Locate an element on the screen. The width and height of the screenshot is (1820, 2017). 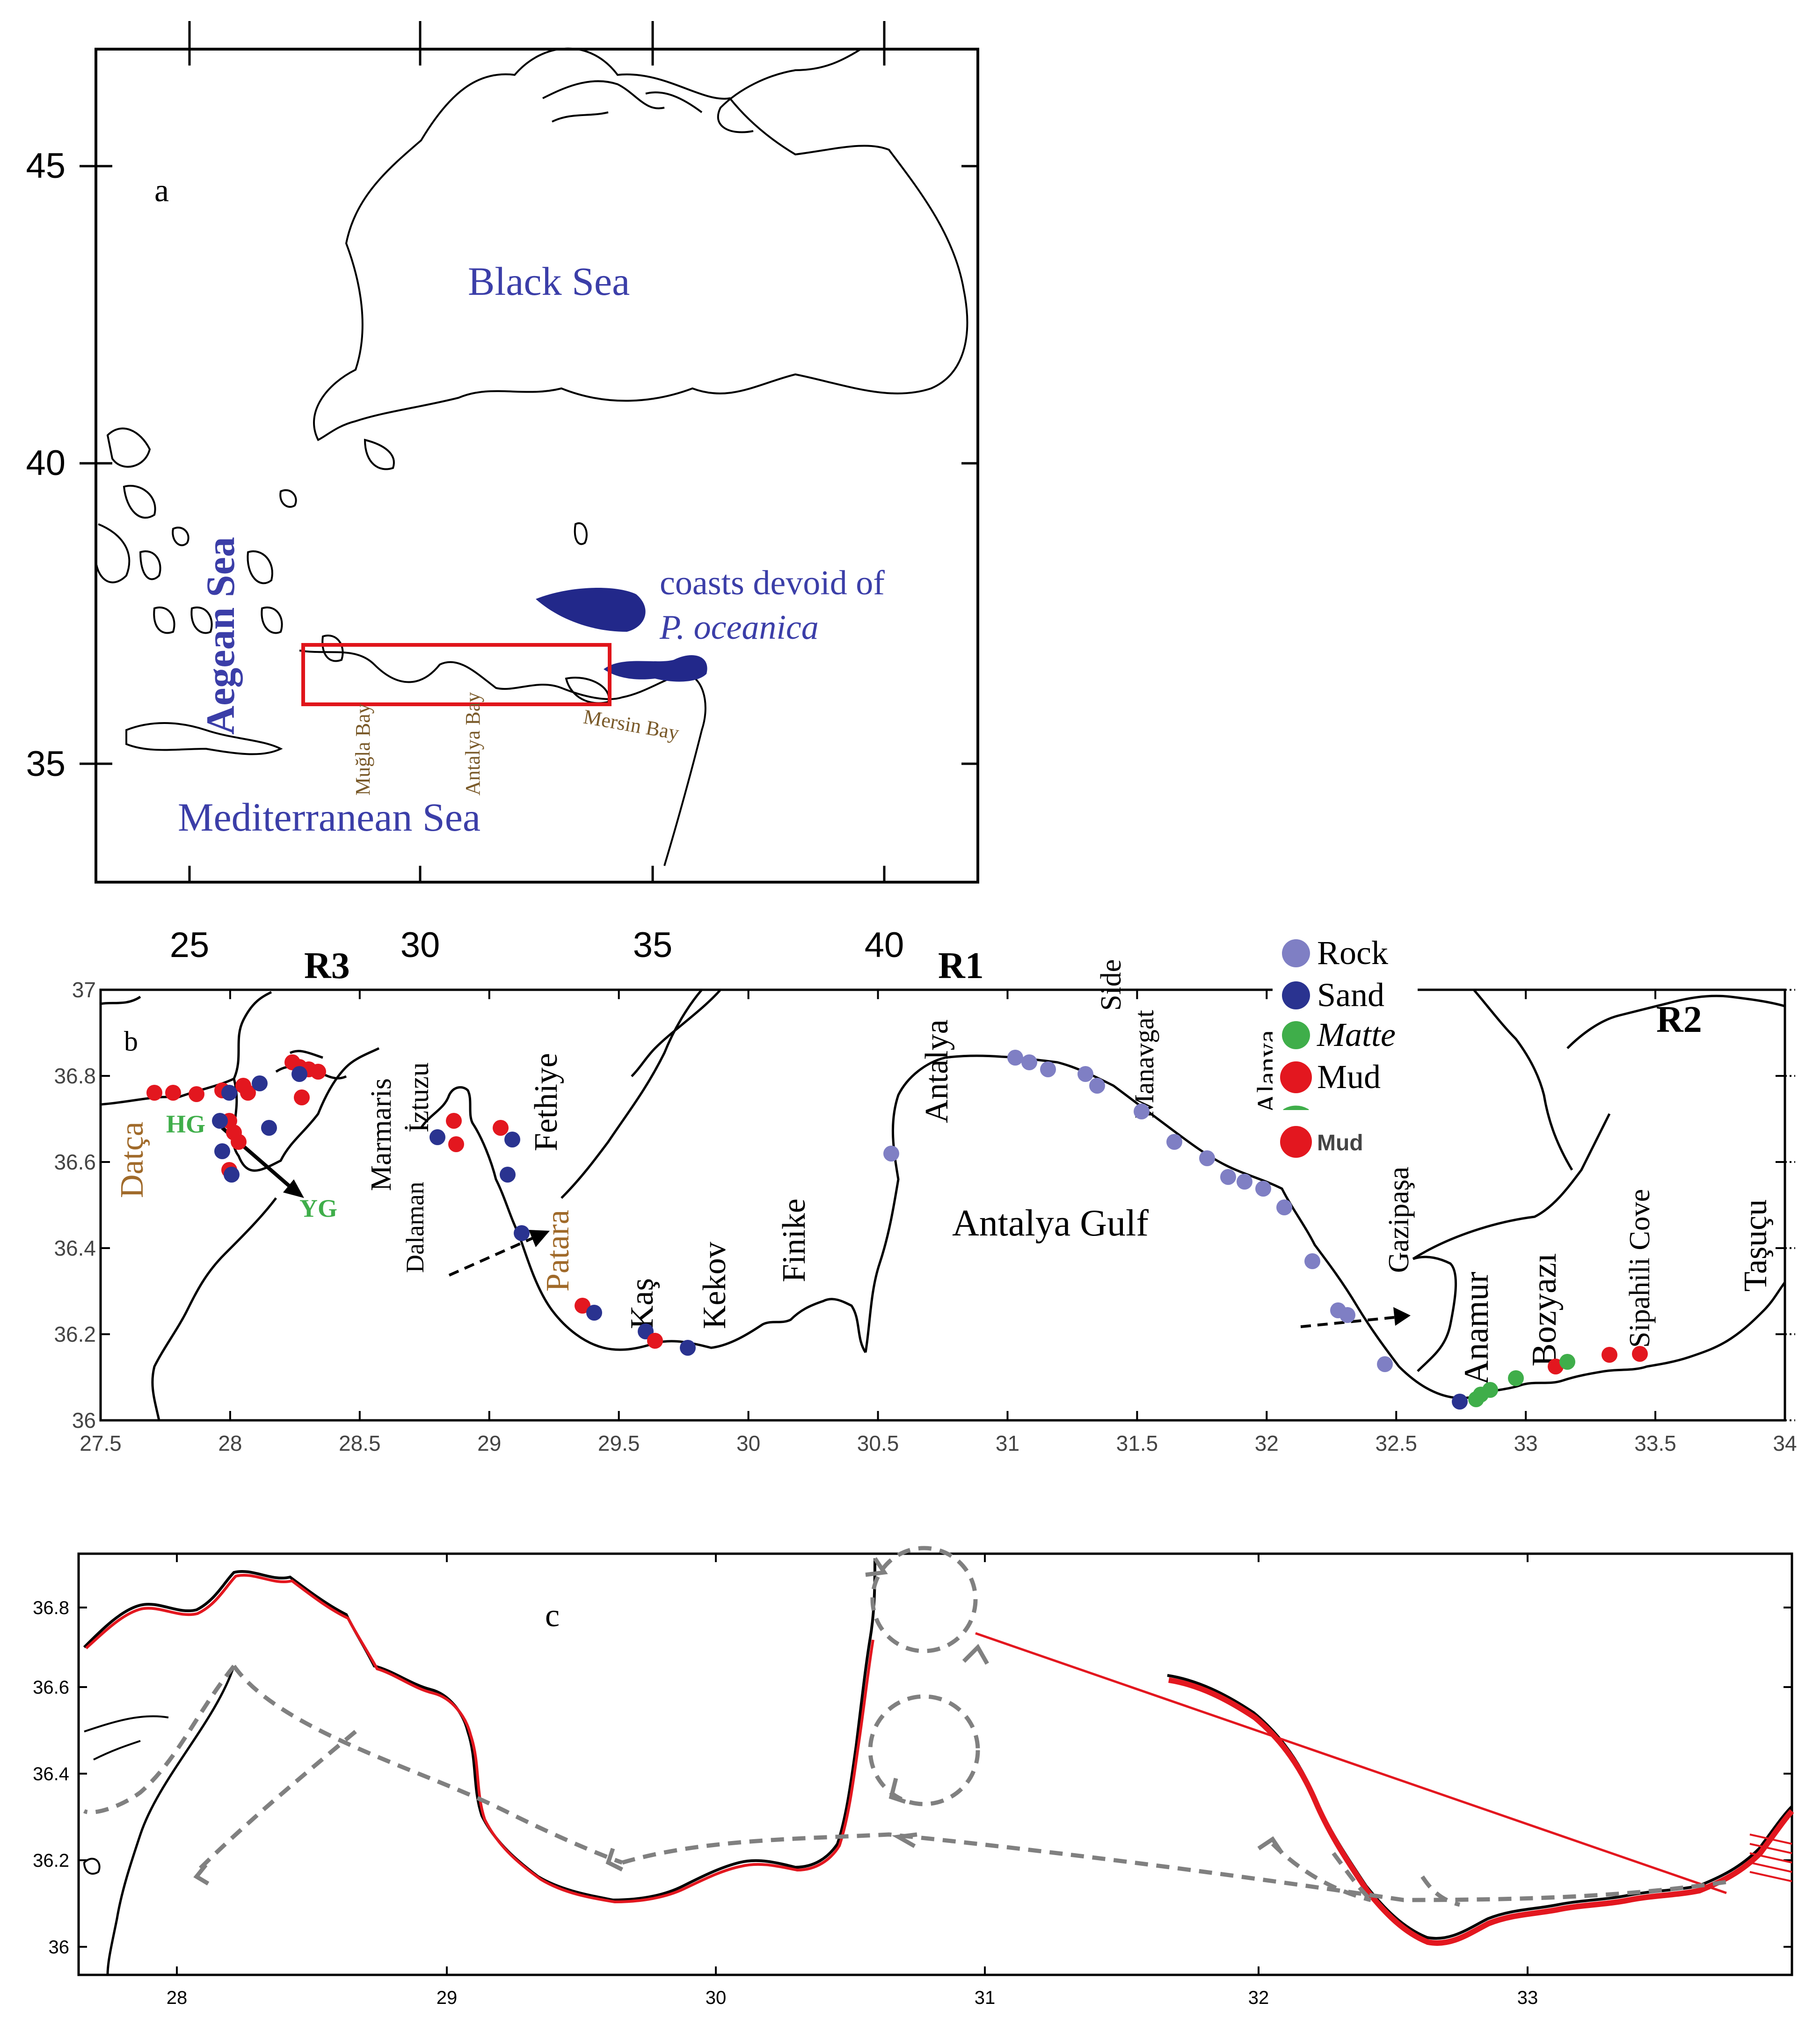
panel-c-letter: c is located at coordinates (552, 1616).